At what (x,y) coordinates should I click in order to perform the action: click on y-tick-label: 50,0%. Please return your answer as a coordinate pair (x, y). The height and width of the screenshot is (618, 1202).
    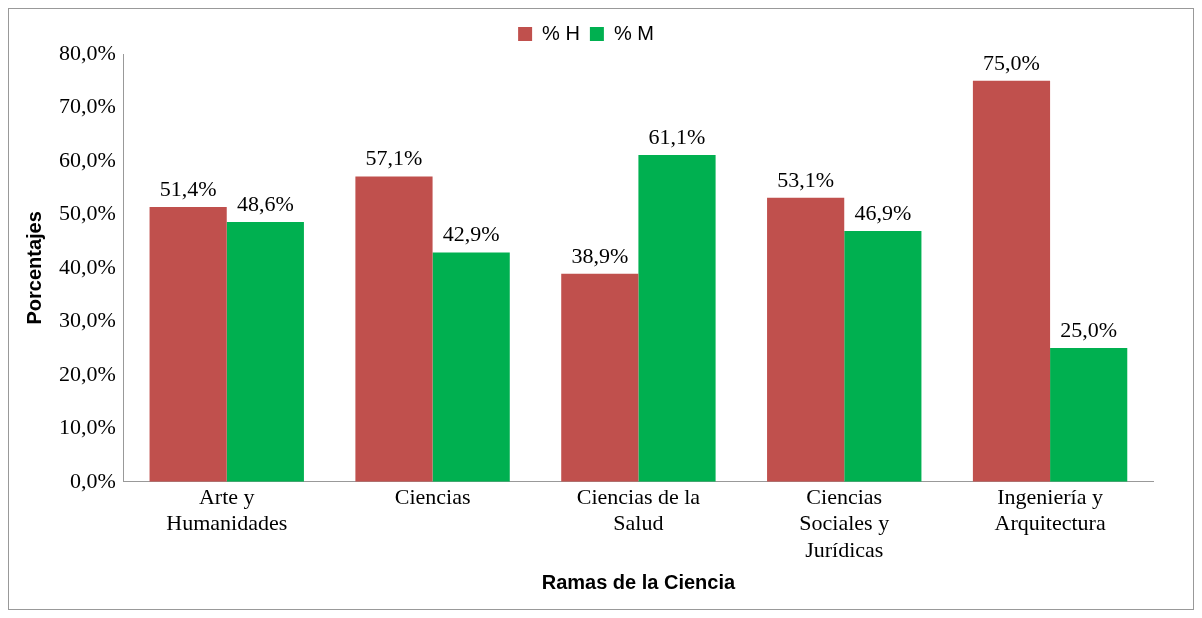
    Looking at the image, I should click on (87, 213).